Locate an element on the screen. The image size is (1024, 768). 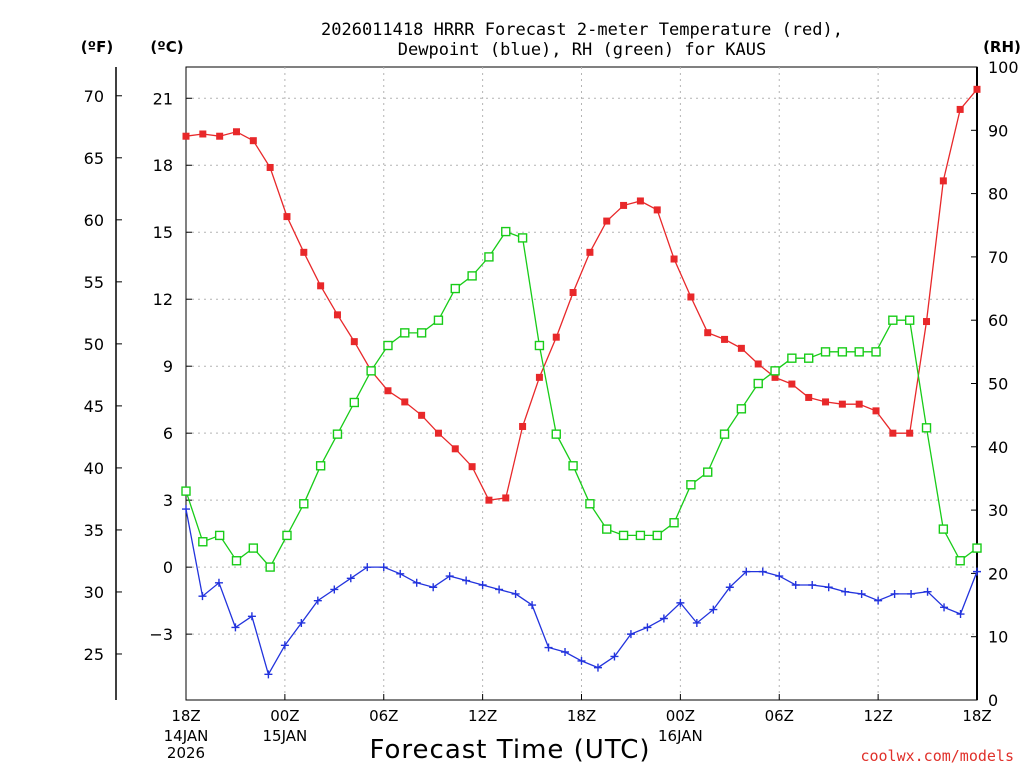
fahrenheit-tick-label: 25 is located at coordinates (94, 654).